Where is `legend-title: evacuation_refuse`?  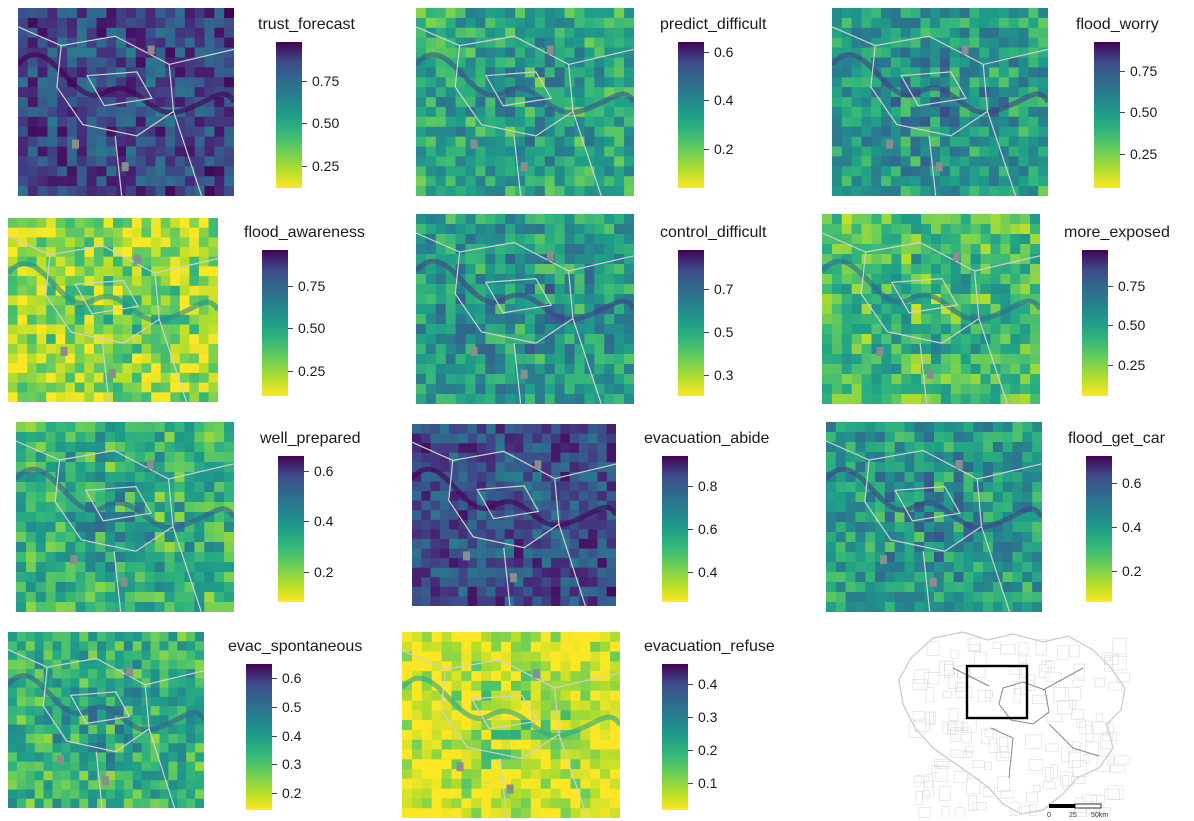
legend-title: evacuation_refuse is located at coordinates (709, 646).